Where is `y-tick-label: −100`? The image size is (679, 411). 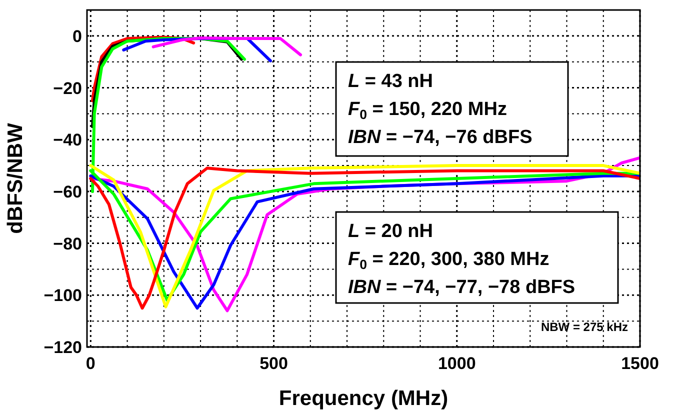 y-tick-label: −100 is located at coordinates (63, 296).